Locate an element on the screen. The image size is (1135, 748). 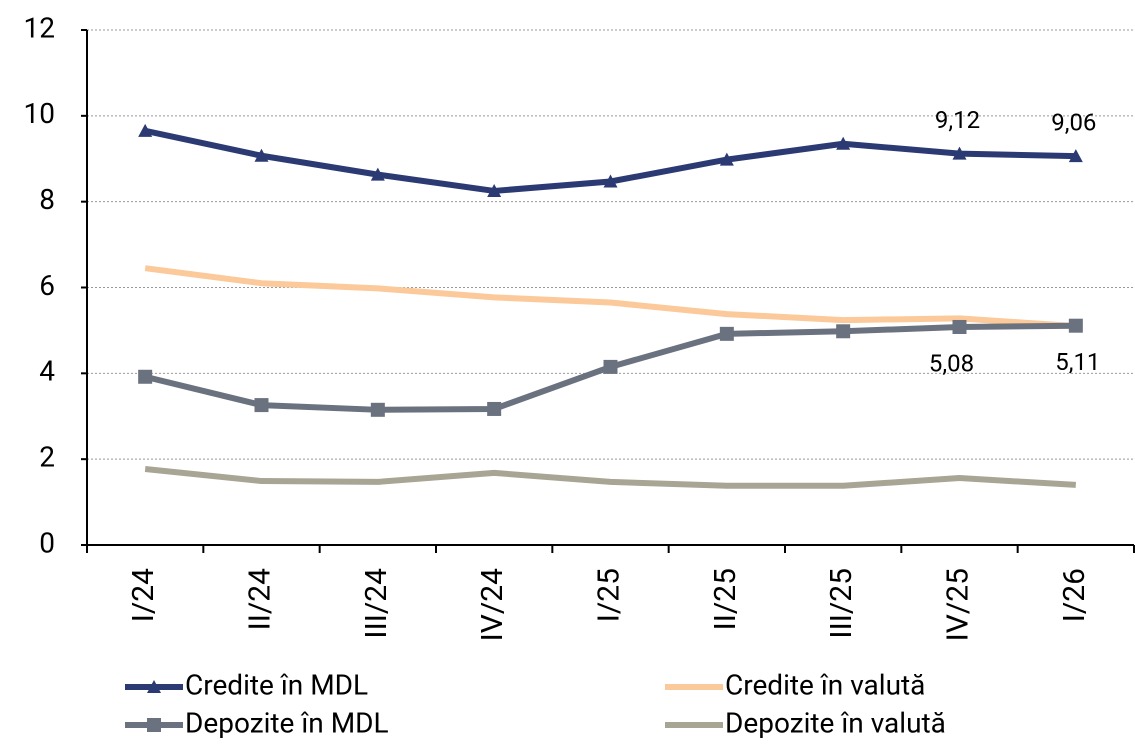
y-tick-label: 8 is located at coordinates (47, 199).